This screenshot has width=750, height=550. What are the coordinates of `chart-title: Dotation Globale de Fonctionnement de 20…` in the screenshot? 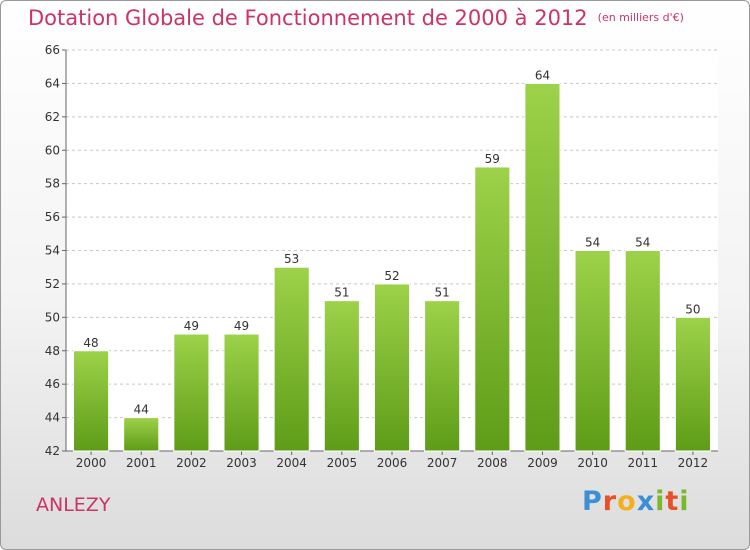 It's located at (356, 18).